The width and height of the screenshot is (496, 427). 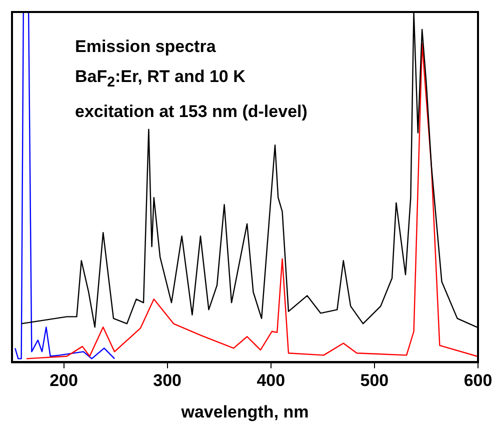 I want to click on x-tick-label: 400, so click(x=271, y=380).